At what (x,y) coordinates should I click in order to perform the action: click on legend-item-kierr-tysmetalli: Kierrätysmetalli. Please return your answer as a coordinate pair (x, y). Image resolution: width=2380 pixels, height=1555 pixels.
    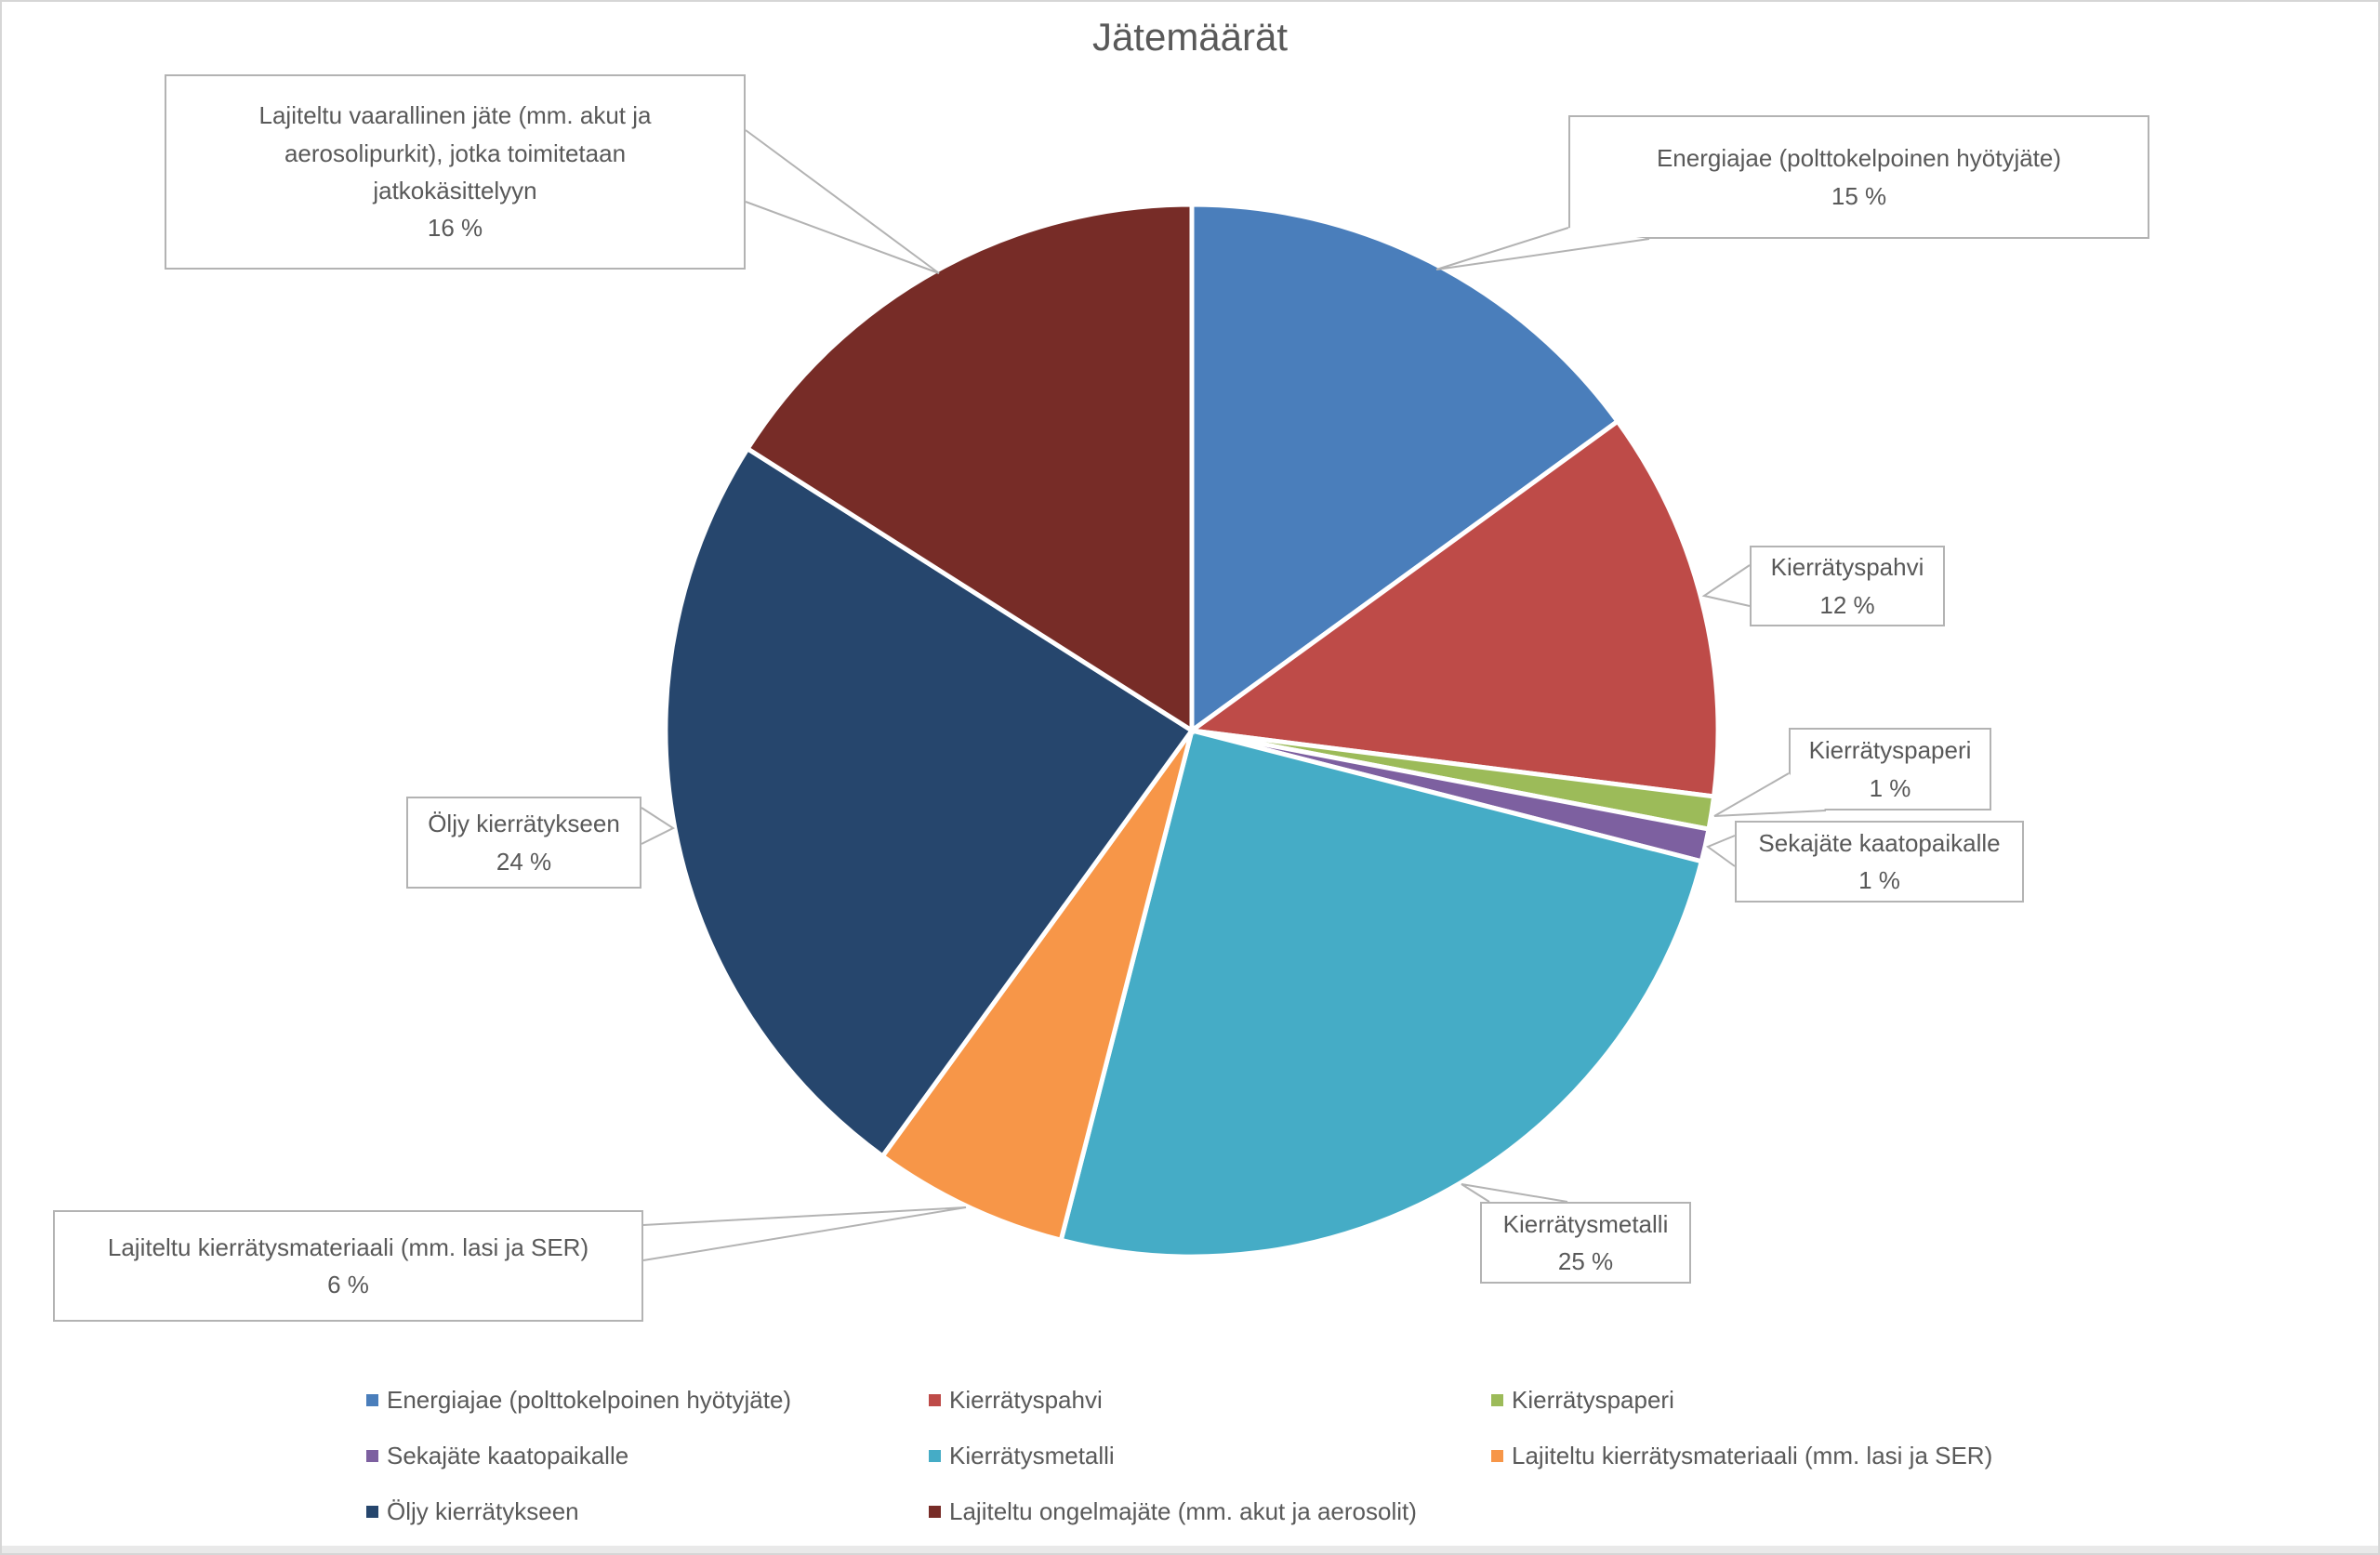
    Looking at the image, I should click on (1022, 1455).